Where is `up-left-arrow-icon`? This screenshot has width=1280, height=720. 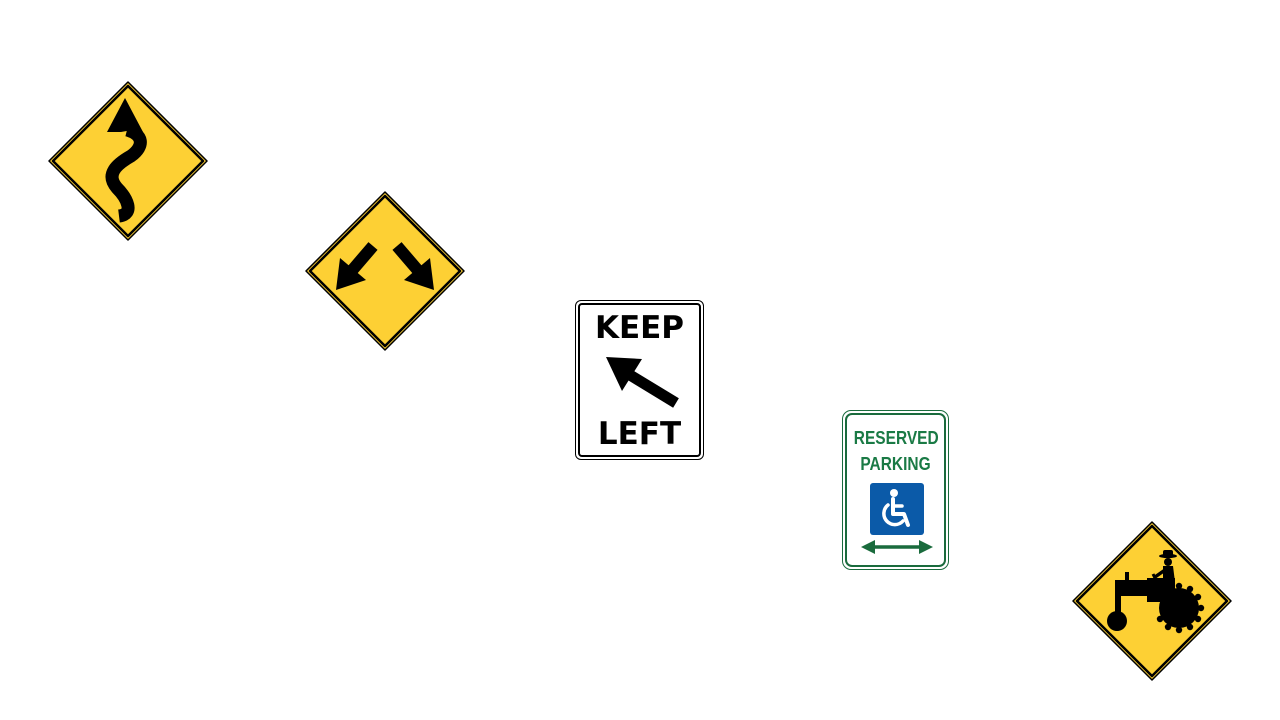 up-left-arrow-icon is located at coordinates (642, 382).